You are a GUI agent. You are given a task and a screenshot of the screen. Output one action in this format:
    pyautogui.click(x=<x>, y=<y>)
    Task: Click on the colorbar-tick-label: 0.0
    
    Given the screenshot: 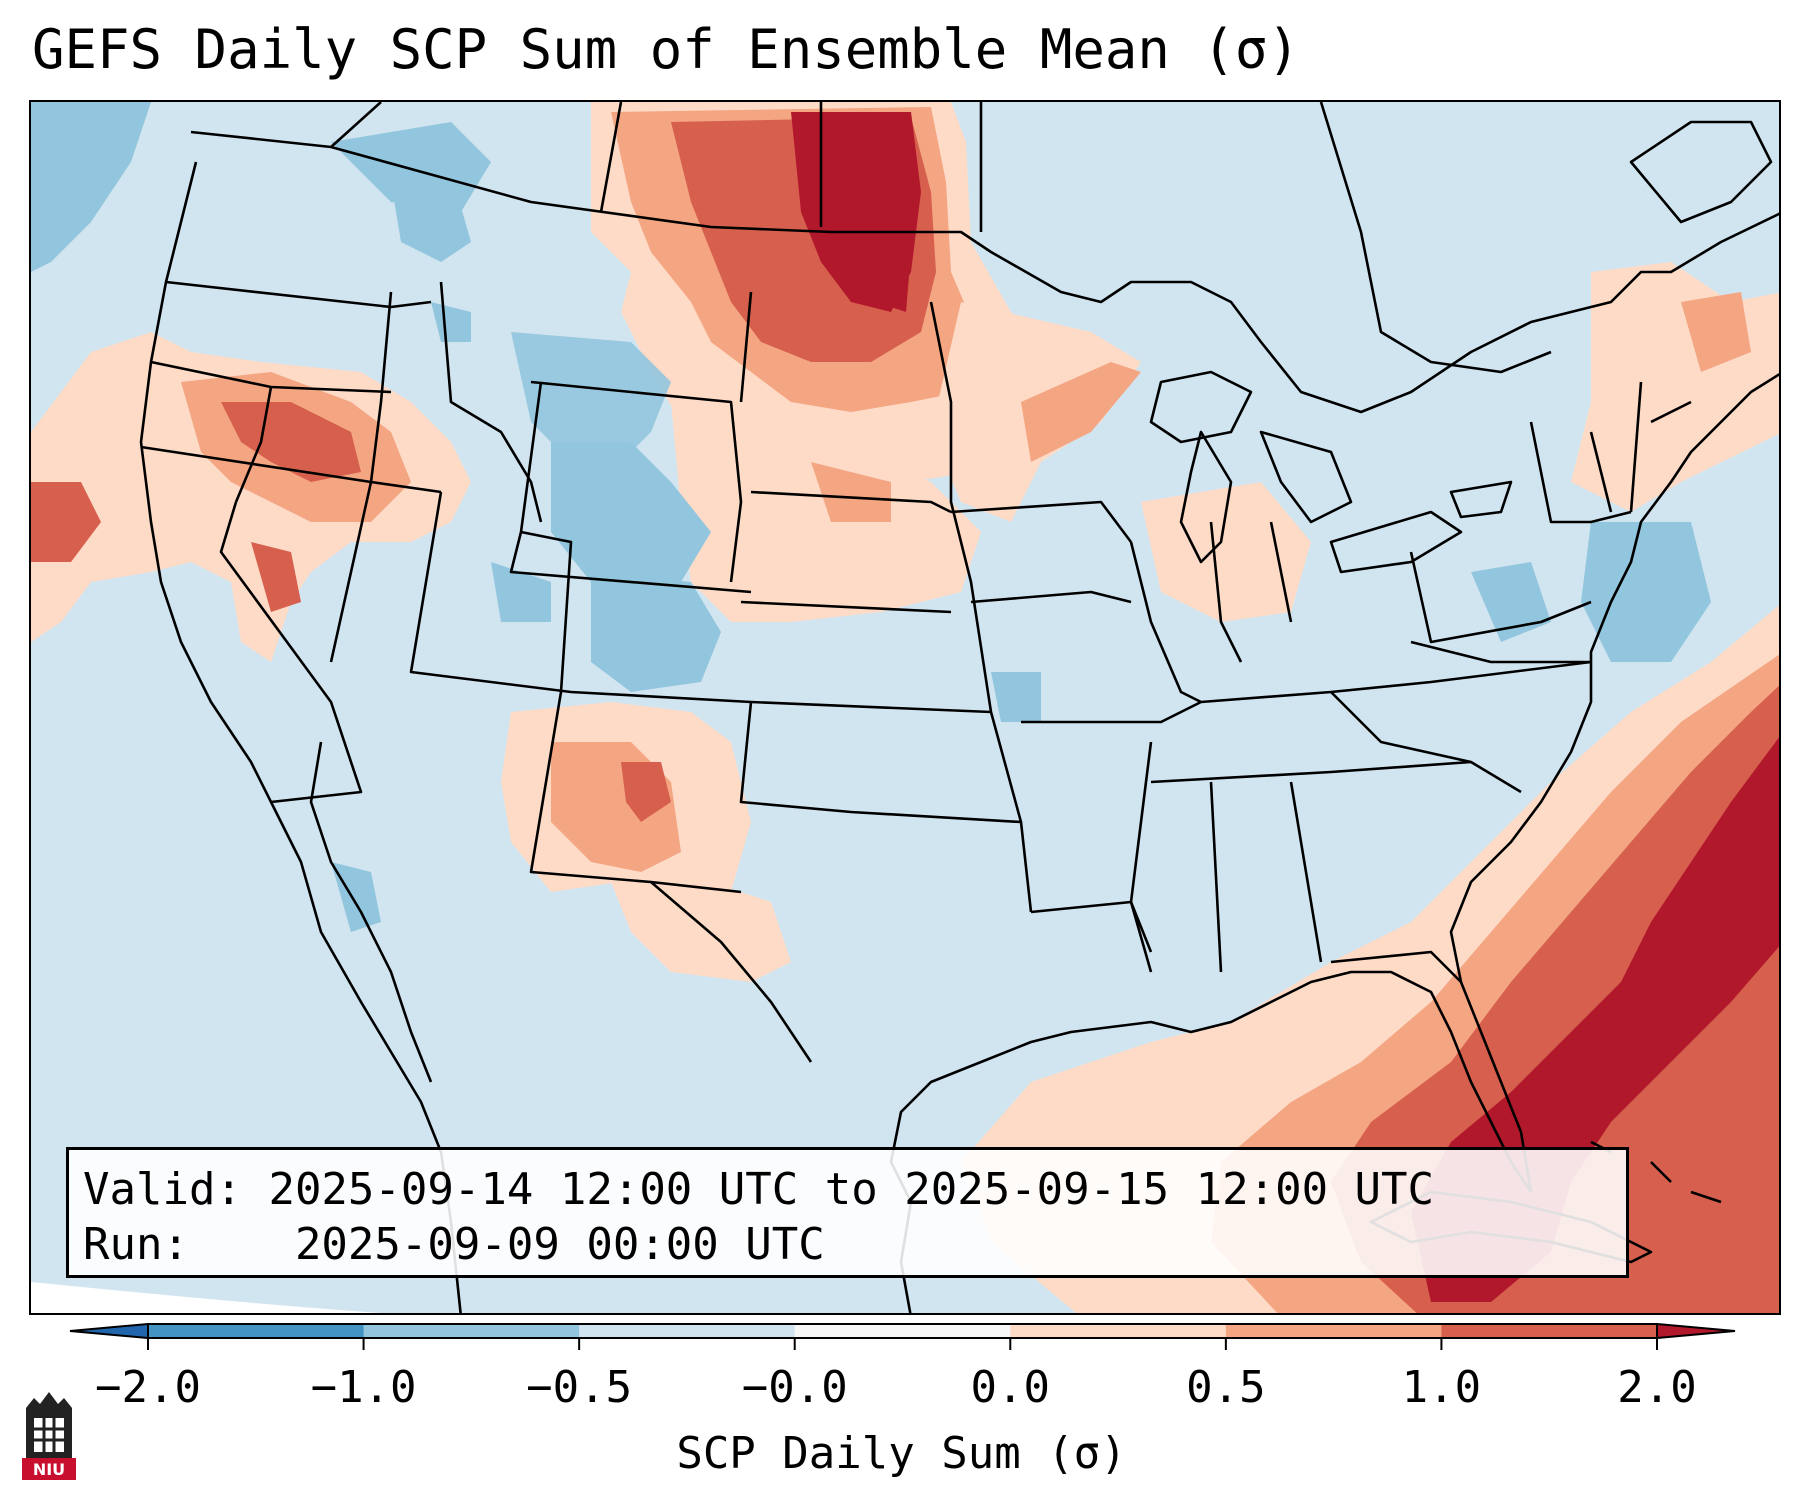 What is the action you would take?
    pyautogui.click(x=1010, y=1387)
    